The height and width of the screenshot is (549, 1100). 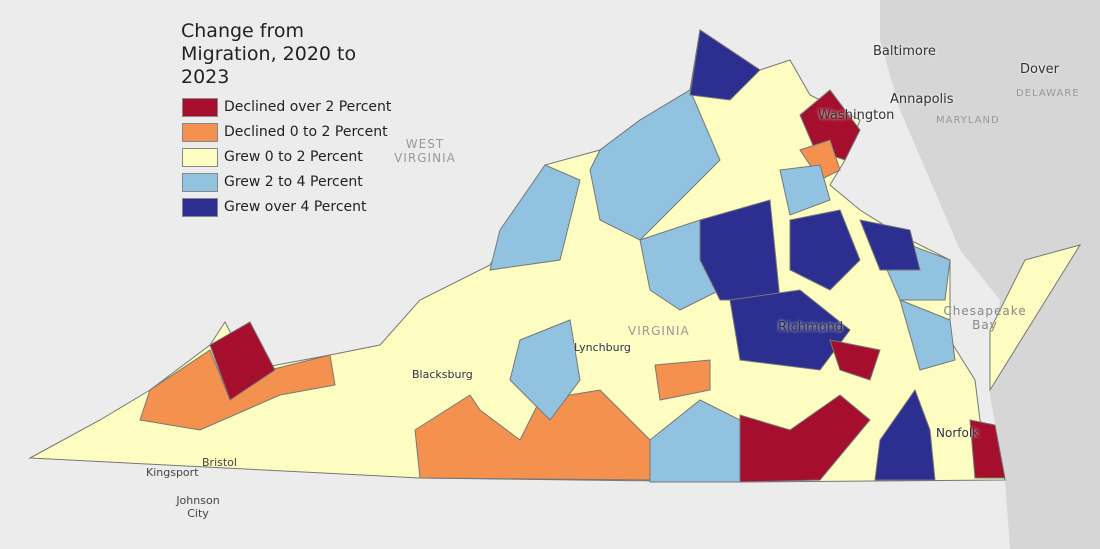 I want to click on legend-label: Declined over 2 Percent, so click(x=308, y=107).